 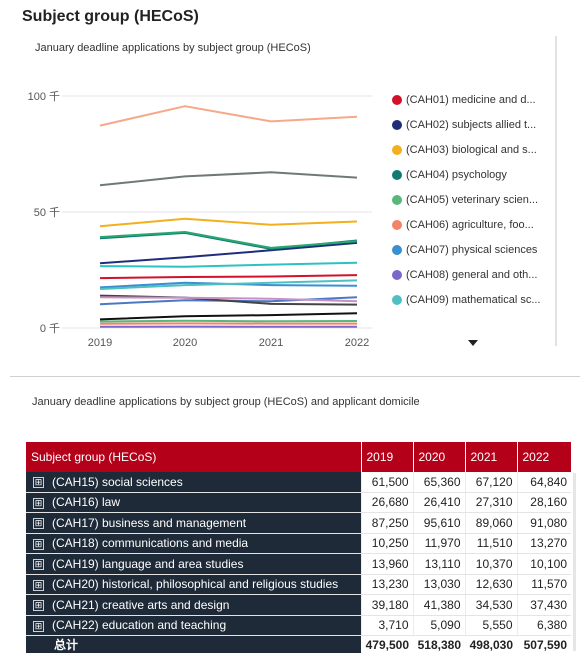 I want to click on table-row: ⊞ (CAH16) law 26,680 26,410 27,310 28,160, so click(x=298, y=502).